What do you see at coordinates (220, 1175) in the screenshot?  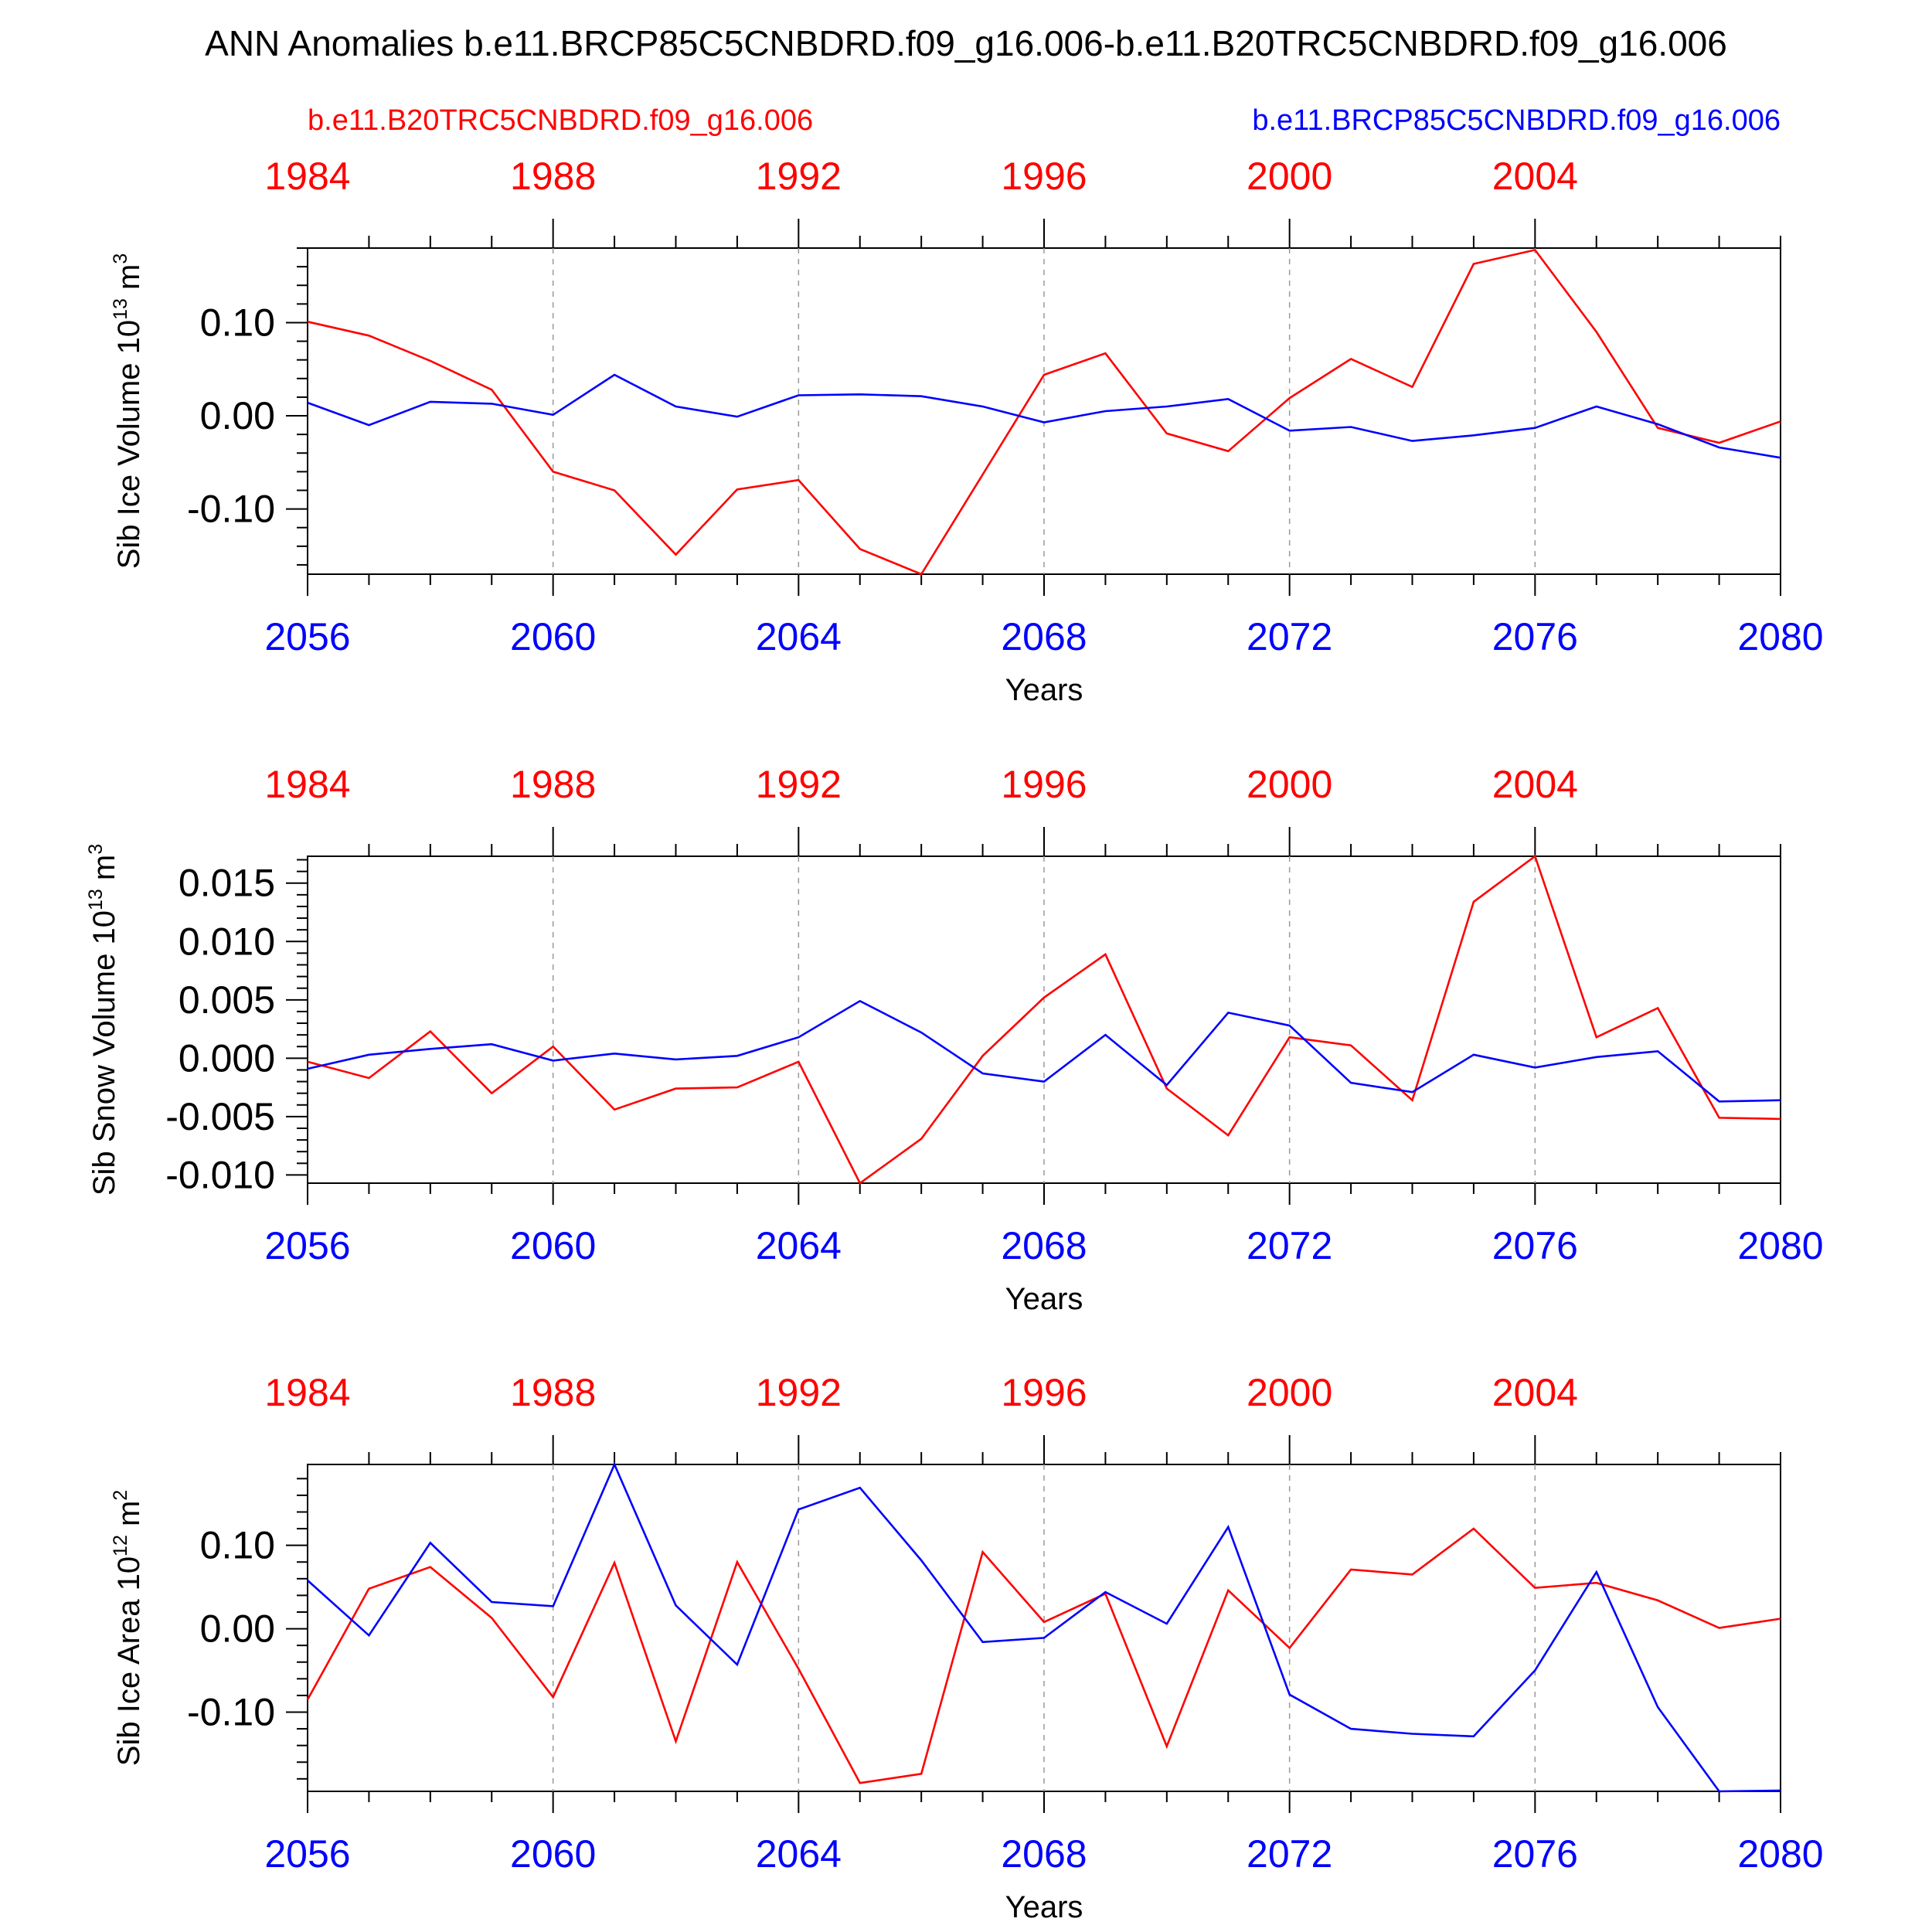 I see `y-tick-label: -0.010` at bounding box center [220, 1175].